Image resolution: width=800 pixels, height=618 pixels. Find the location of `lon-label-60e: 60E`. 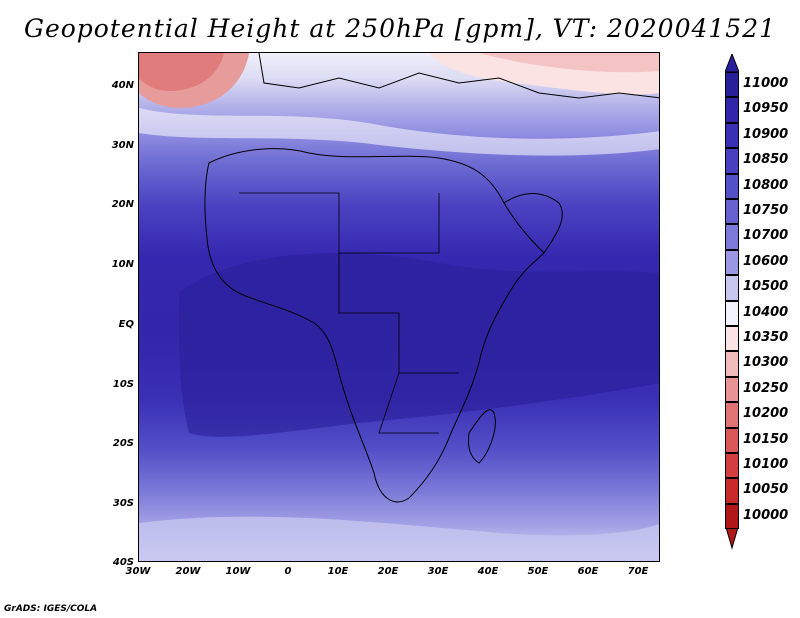

lon-label-60e: 60E is located at coordinates (588, 571).